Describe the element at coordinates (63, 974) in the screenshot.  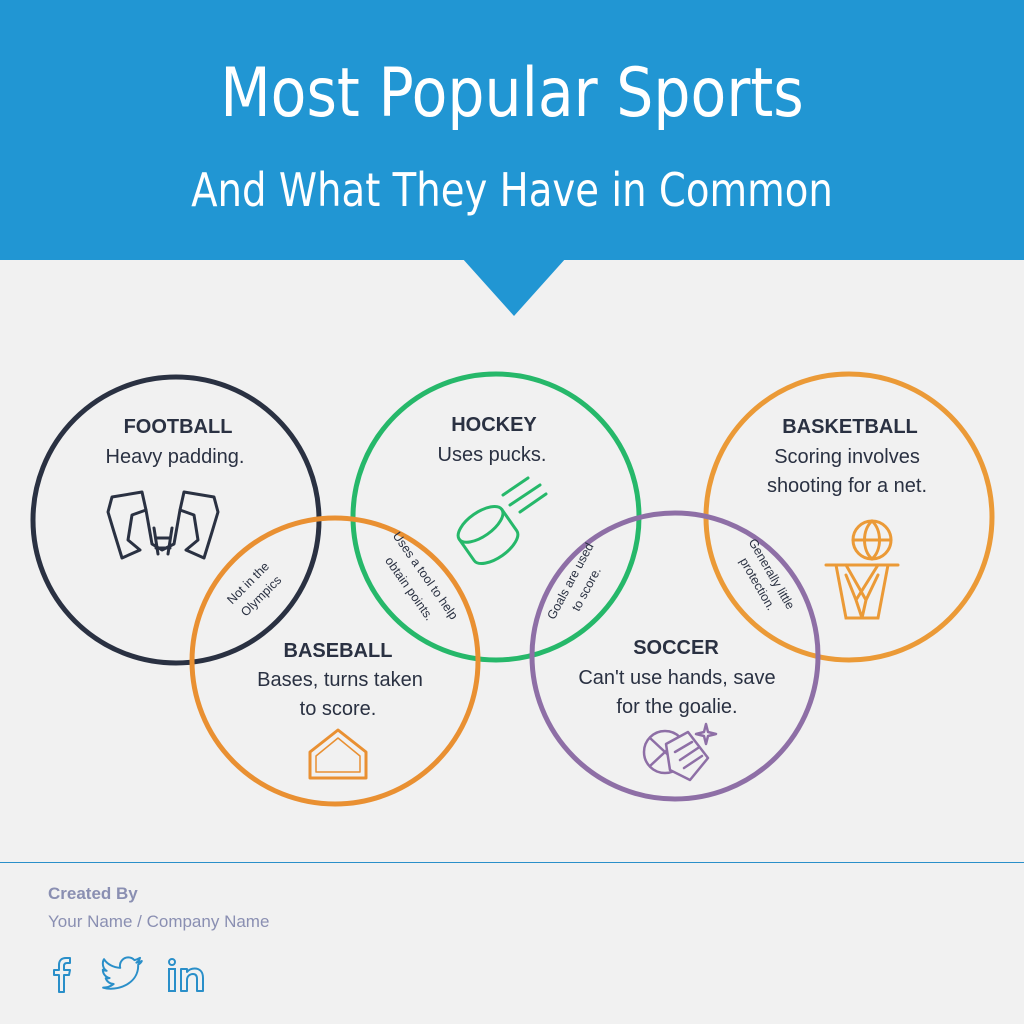
I see `facebook-icon` at that location.